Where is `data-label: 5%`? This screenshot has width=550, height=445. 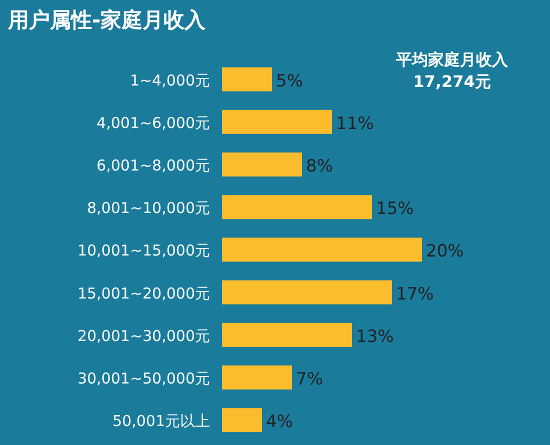
data-label: 5% is located at coordinates (289, 81).